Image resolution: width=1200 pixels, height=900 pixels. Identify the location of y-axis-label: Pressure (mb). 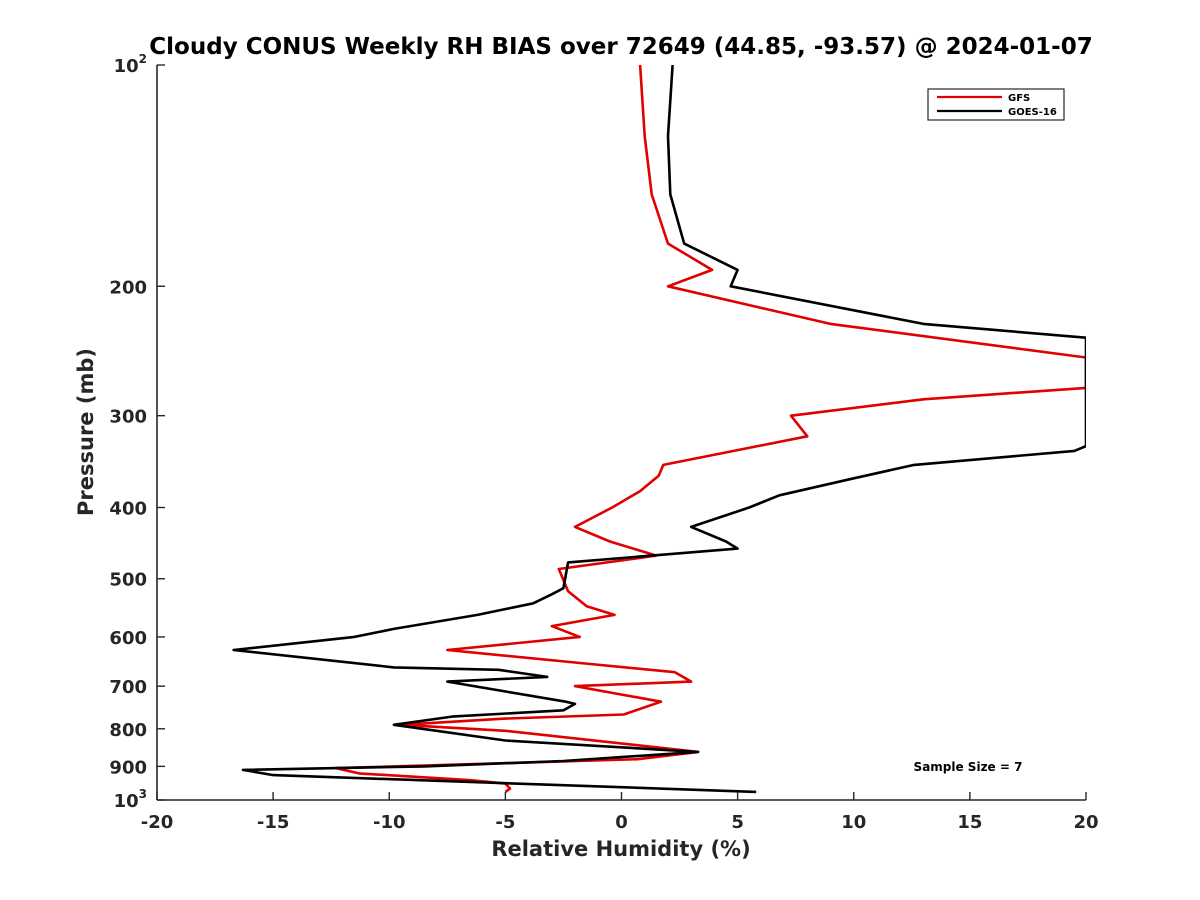
(86, 432).